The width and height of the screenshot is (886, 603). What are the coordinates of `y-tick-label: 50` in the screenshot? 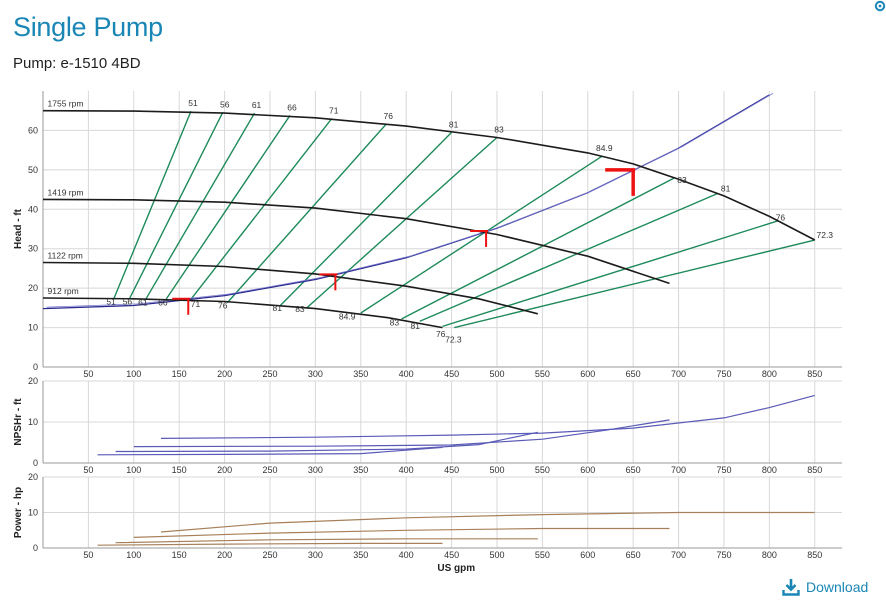 It's located at (33, 170).